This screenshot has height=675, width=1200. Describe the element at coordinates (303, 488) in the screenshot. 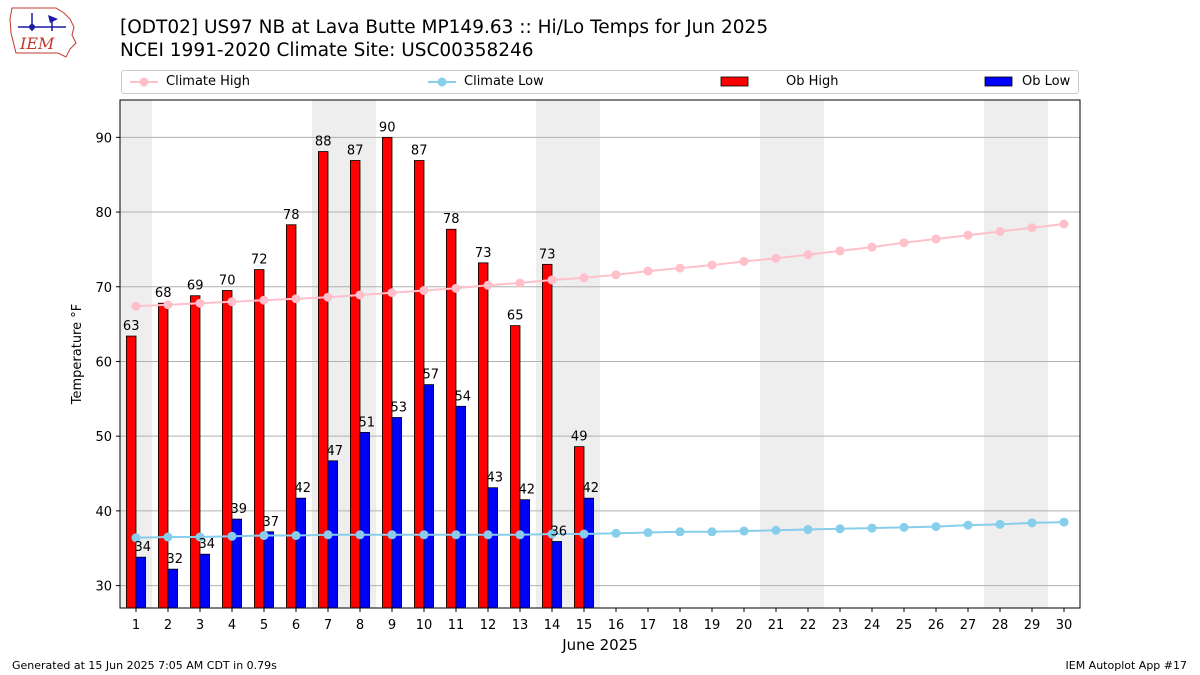

I see `ob-low-label-day-6: 42` at that location.